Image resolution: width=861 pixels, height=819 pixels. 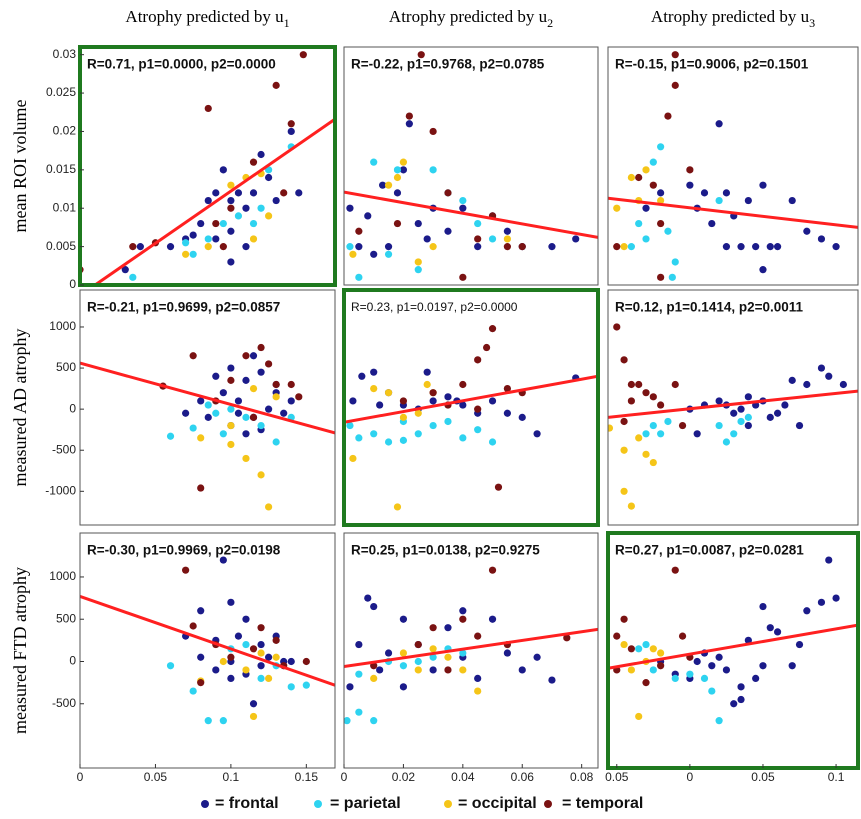 What do you see at coordinates (730, 16) in the screenshot?
I see `title-text: Atrophy predicted by u` at bounding box center [730, 16].